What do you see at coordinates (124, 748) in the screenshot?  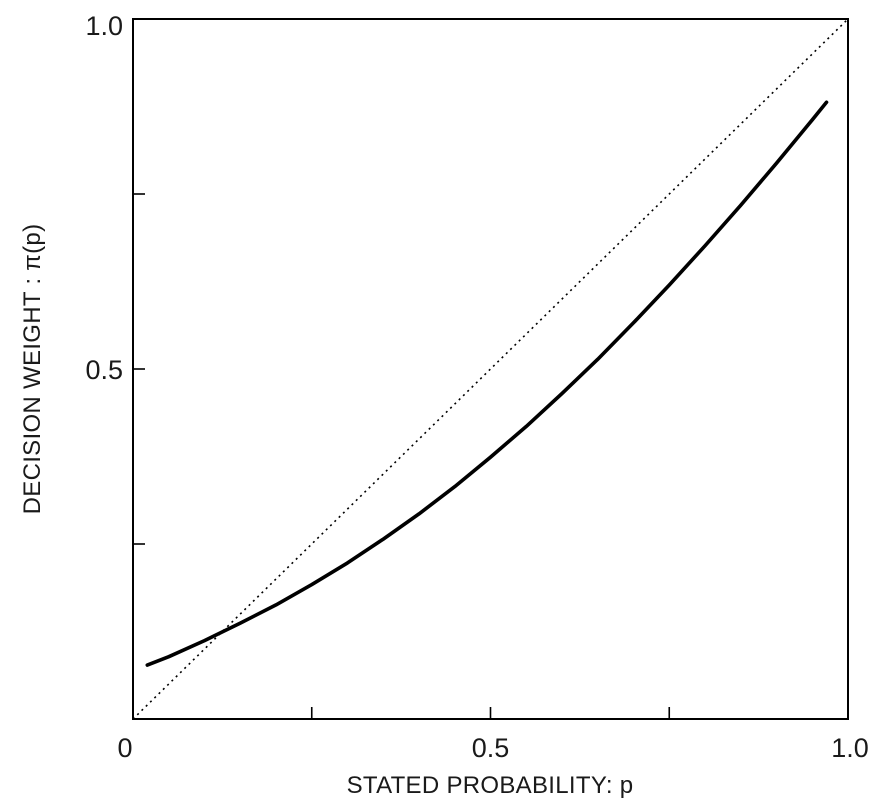 I see `x-tick-label: 0` at bounding box center [124, 748].